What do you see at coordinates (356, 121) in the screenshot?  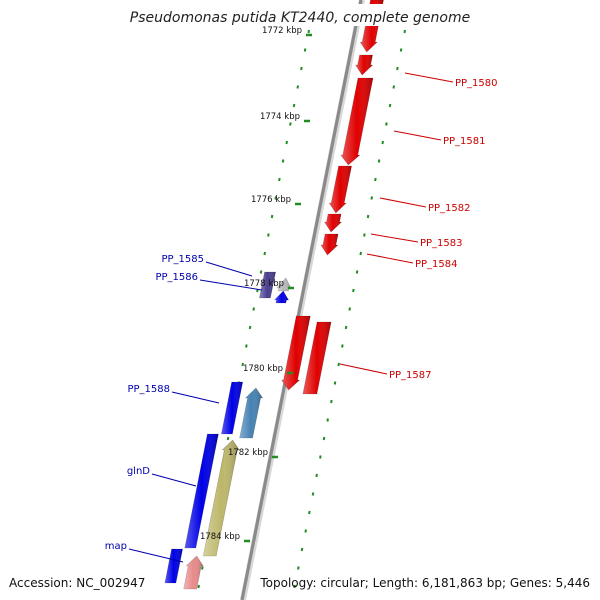 I see `gene-red-3-shading` at bounding box center [356, 121].